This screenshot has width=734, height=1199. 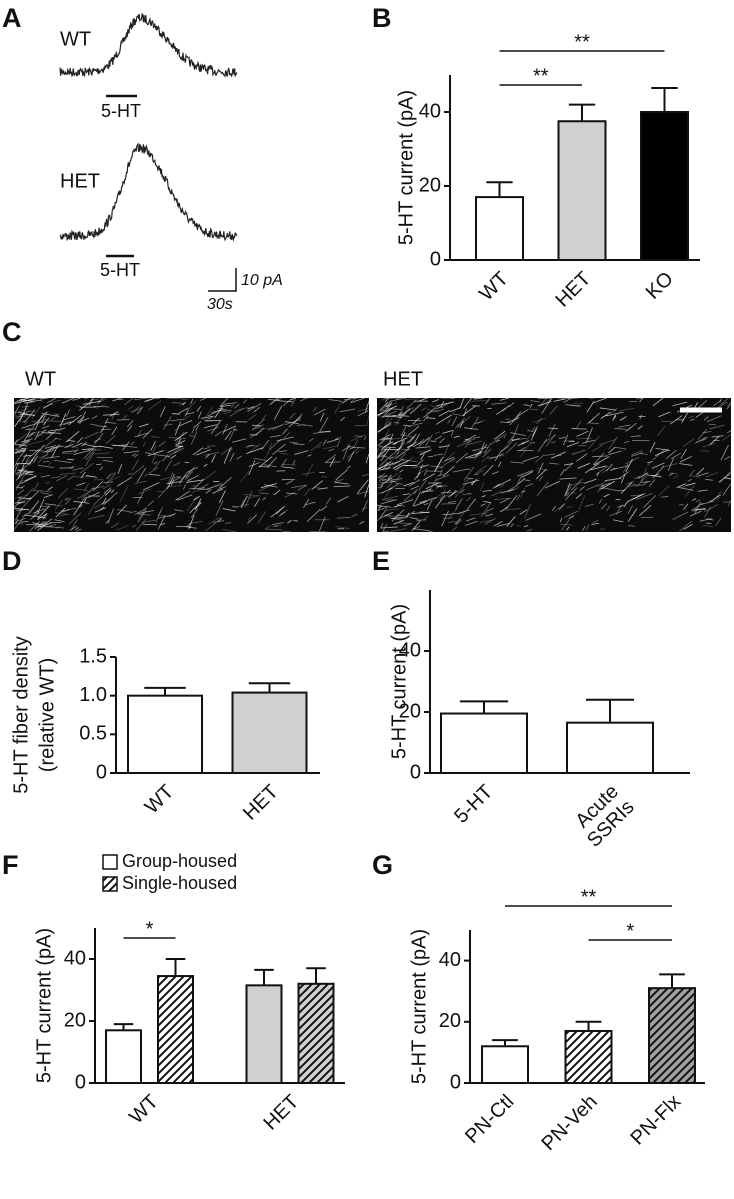 What do you see at coordinates (144, 1110) in the screenshot?
I see `x-tick-label: WT` at bounding box center [144, 1110].